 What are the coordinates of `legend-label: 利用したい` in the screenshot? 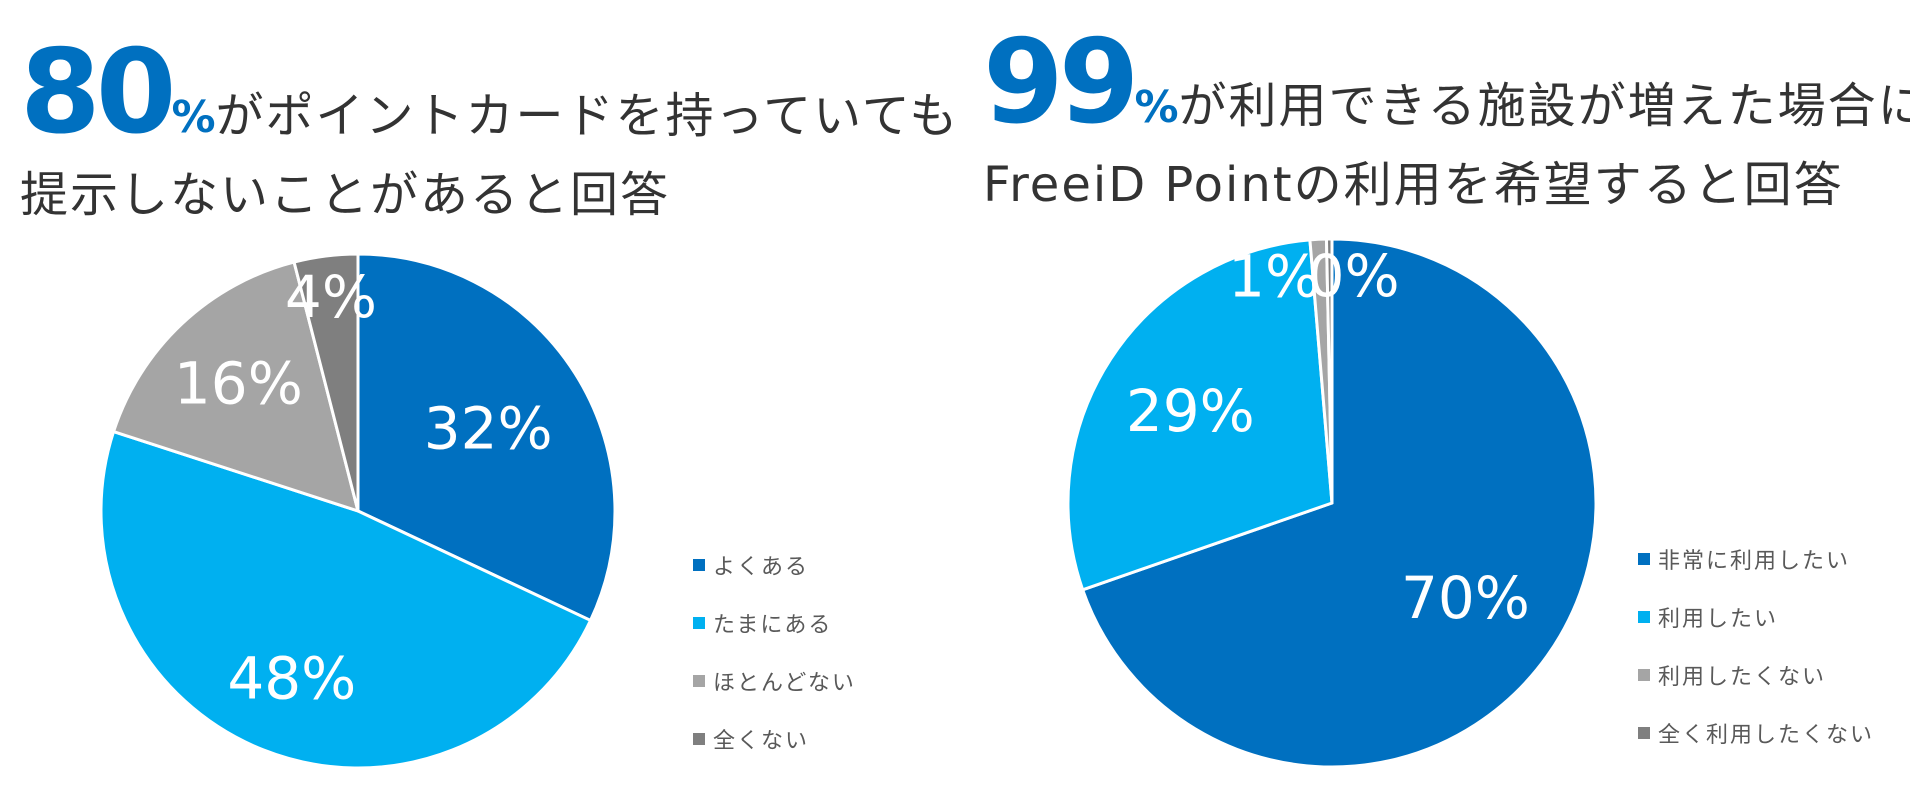 It's located at (1718, 619).